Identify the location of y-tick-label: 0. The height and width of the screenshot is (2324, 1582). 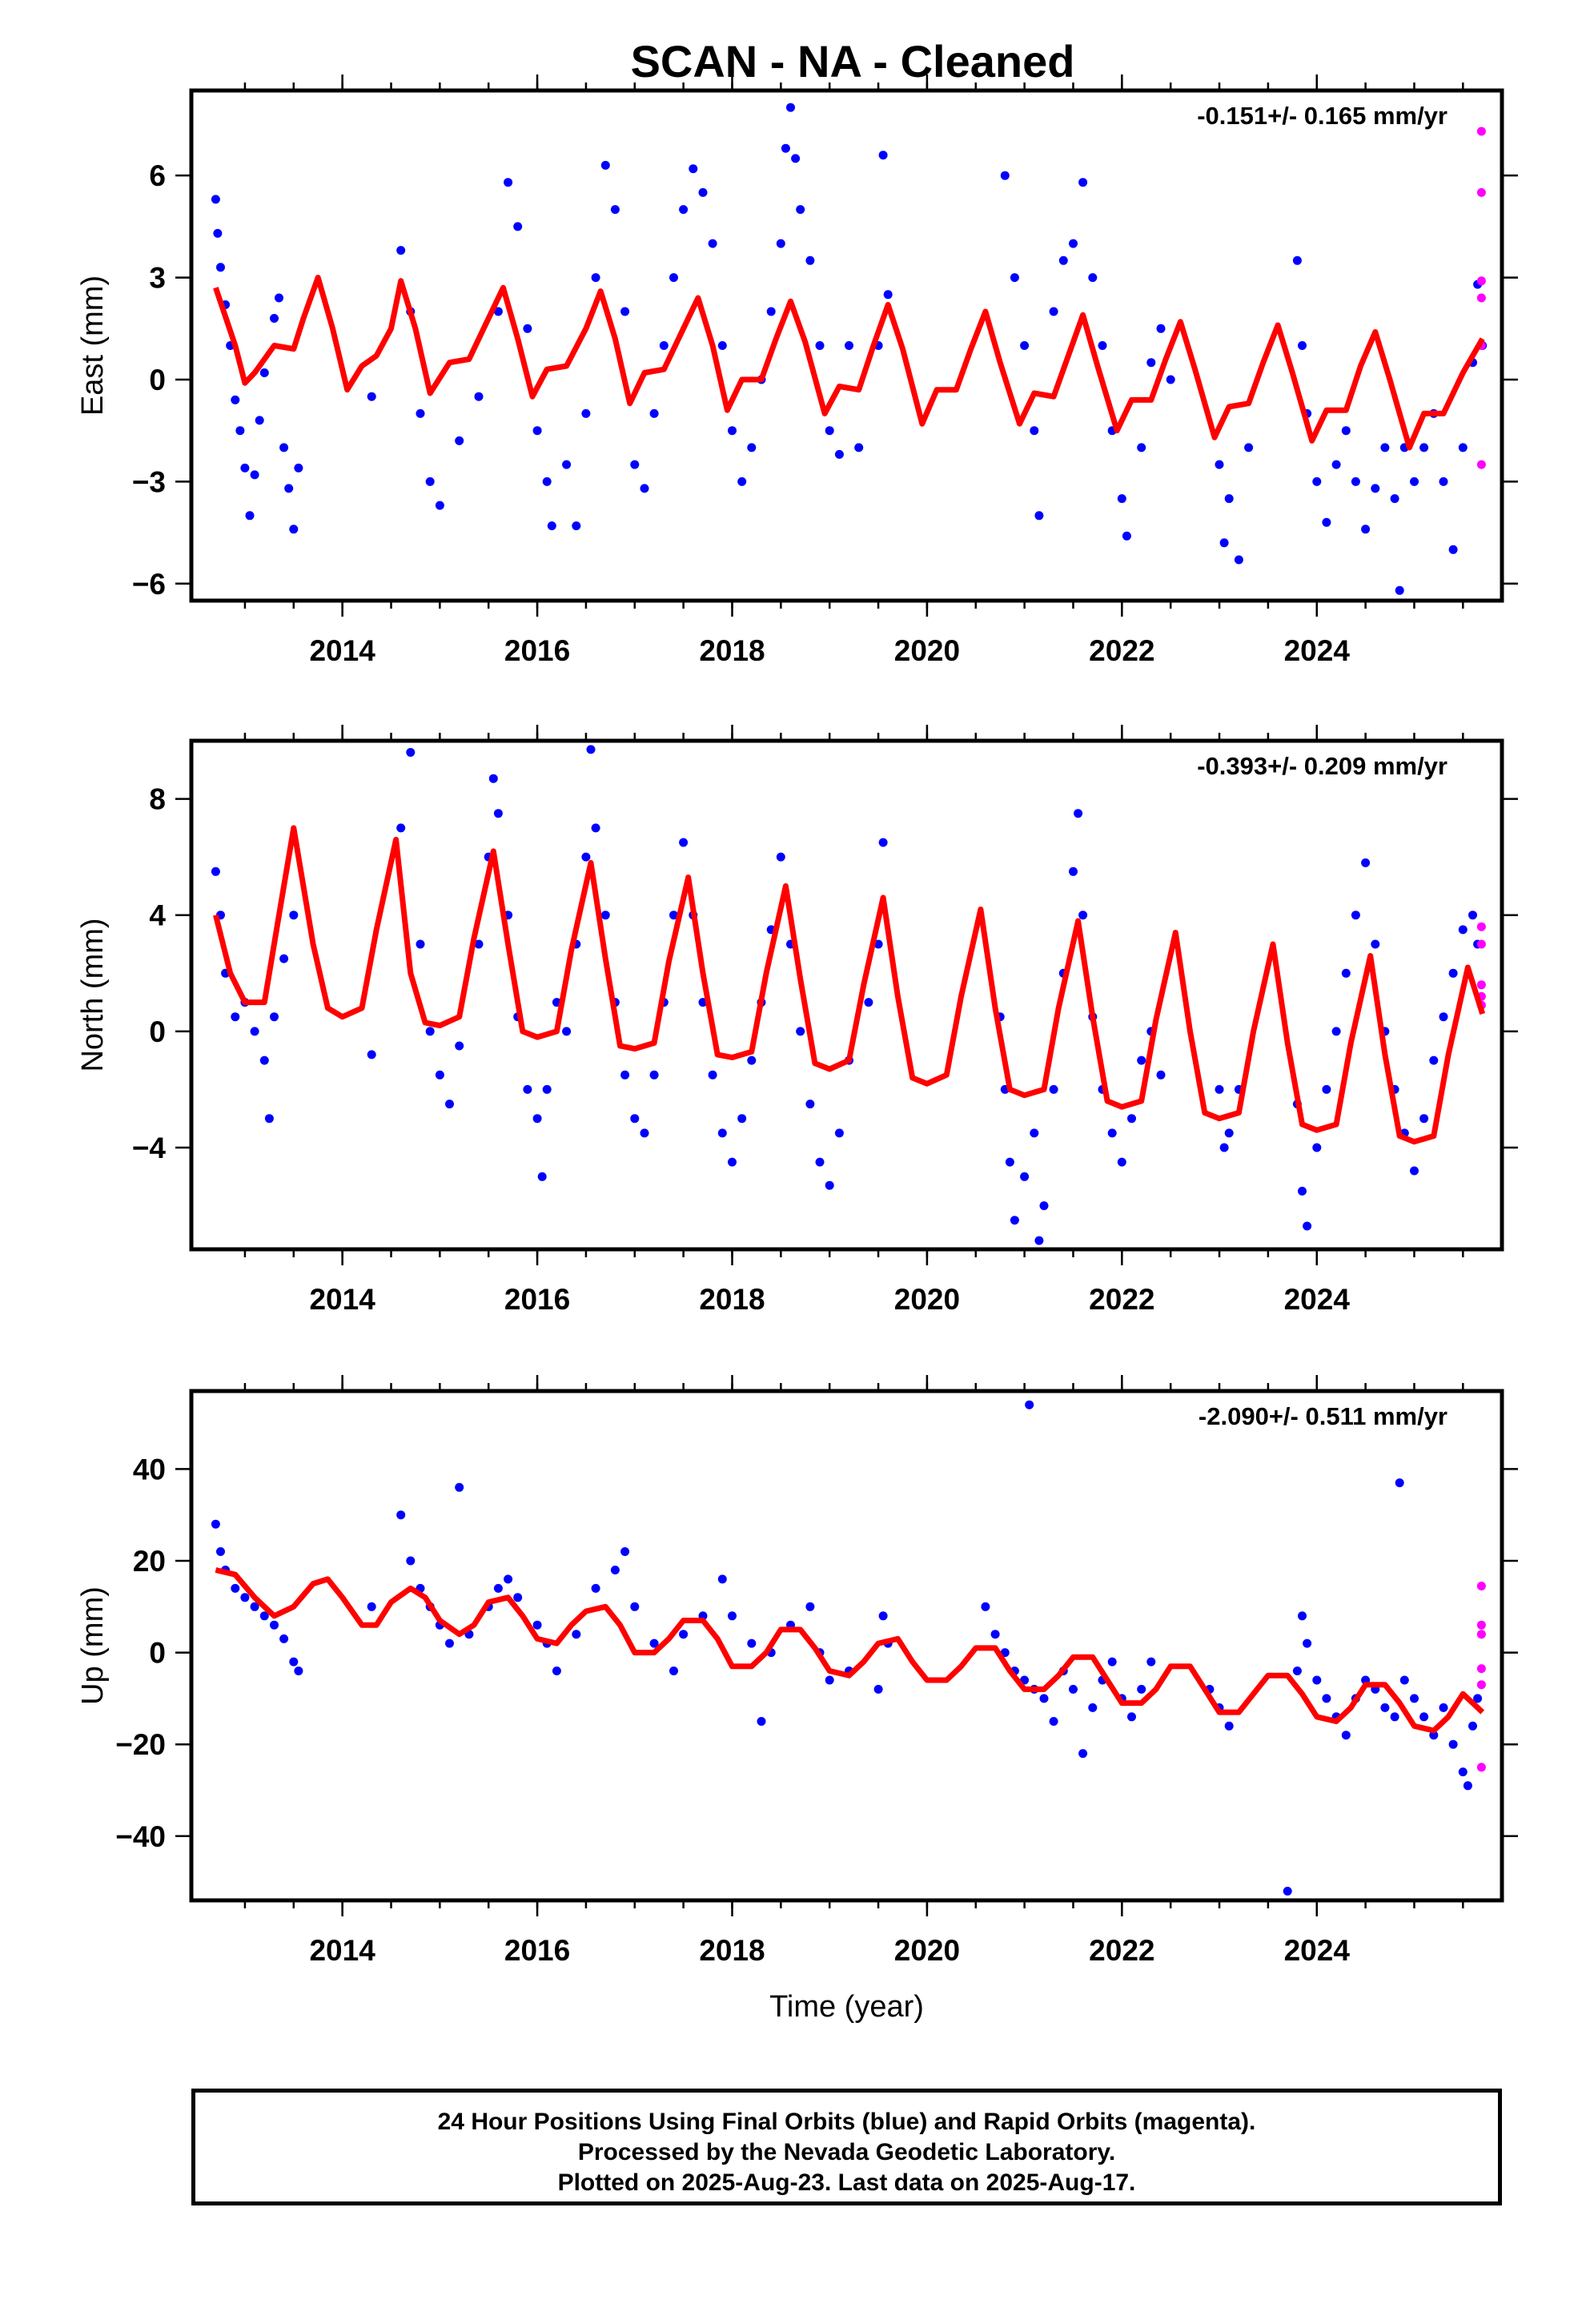
(157, 380).